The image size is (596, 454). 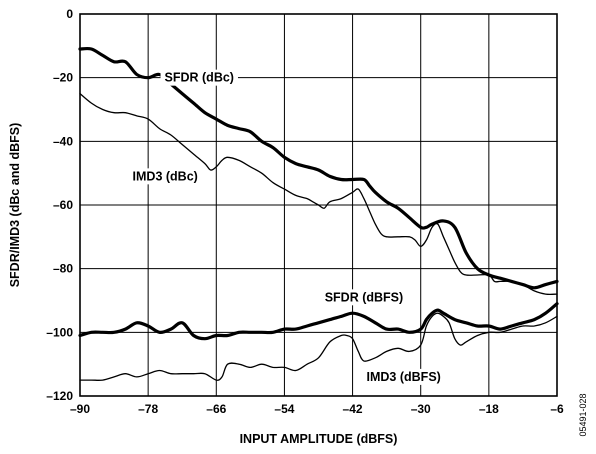 What do you see at coordinates (59, 332) in the screenshot?
I see `y-tick-label: –100` at bounding box center [59, 332].